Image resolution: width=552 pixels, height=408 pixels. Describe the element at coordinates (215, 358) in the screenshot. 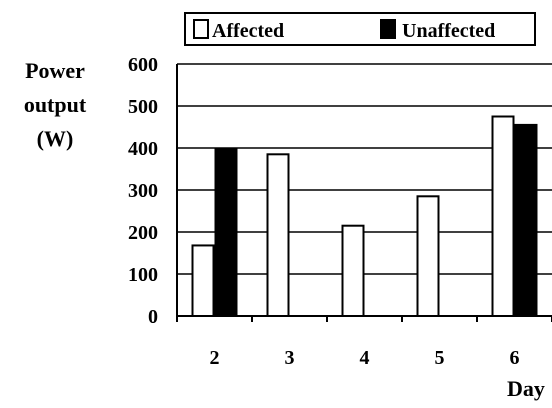

I see `x-tick-label: 2` at that location.